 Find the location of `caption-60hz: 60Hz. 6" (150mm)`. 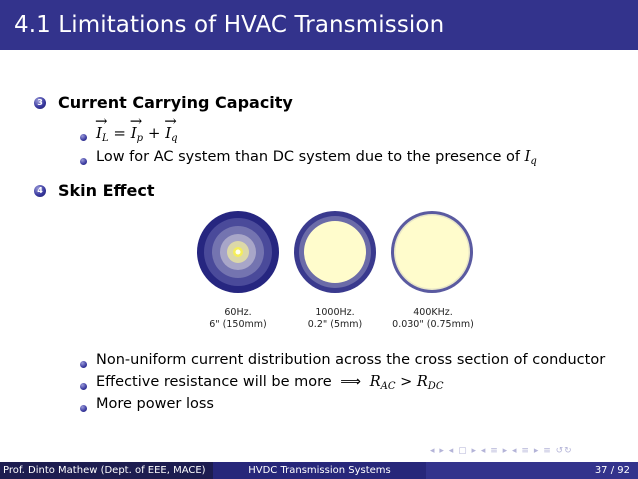

caption-60hz: 60Hz. 6" (150mm) is located at coordinates (238, 318).